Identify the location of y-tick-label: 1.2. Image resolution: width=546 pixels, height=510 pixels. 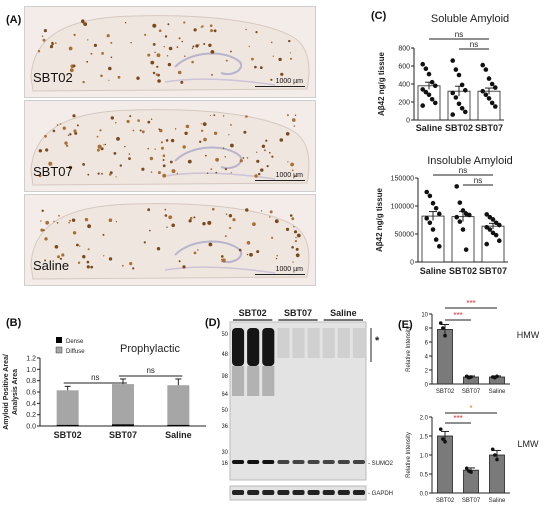
(31, 359).